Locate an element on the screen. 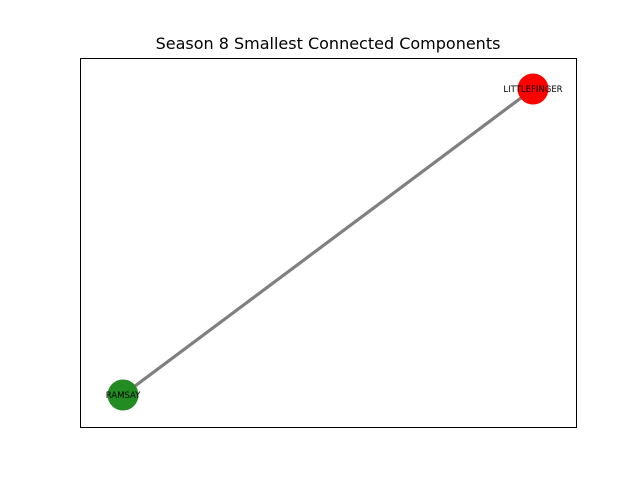  figure-title: Season 8 Smallest Connected Components is located at coordinates (328, 43).